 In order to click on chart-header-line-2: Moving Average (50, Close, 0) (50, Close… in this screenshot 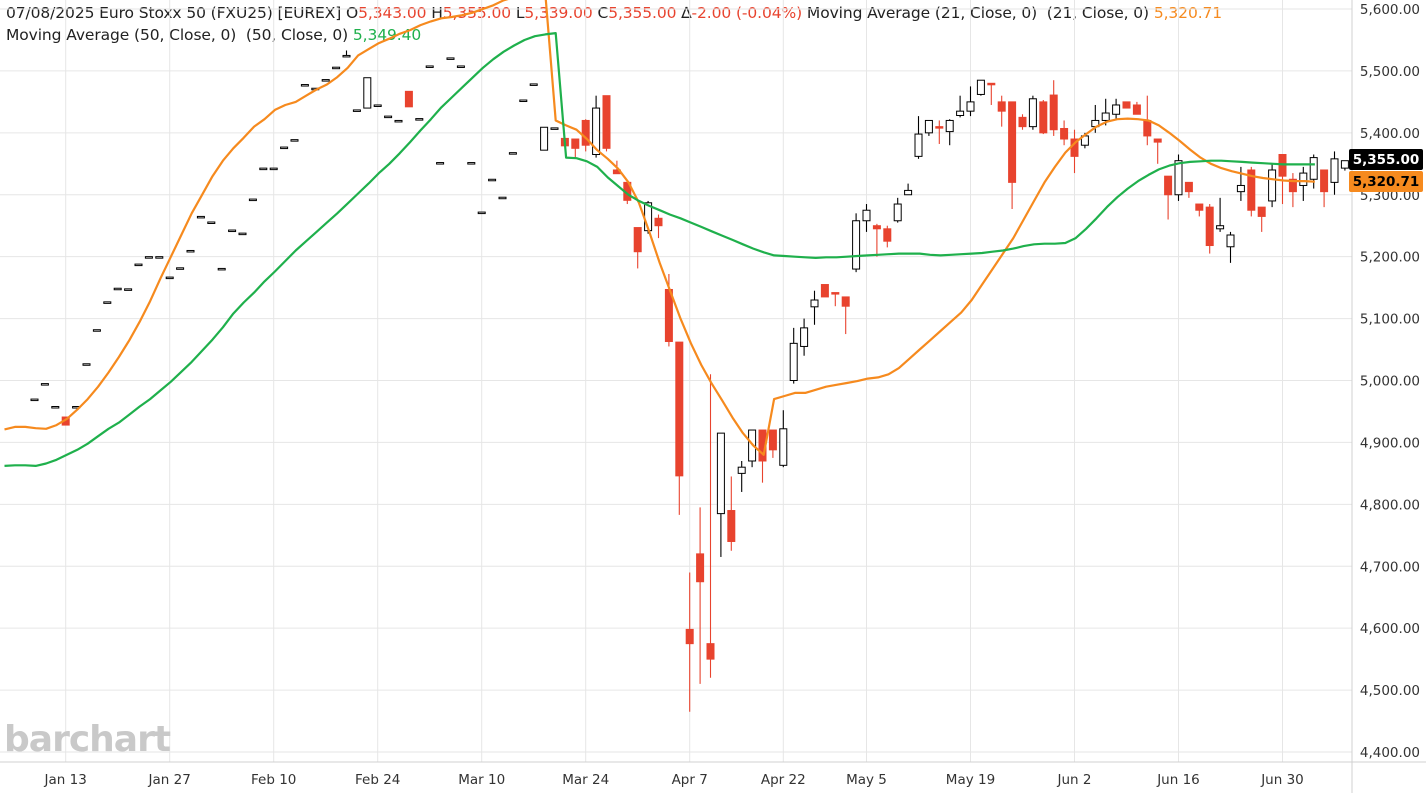, I will do `click(213, 35)`.